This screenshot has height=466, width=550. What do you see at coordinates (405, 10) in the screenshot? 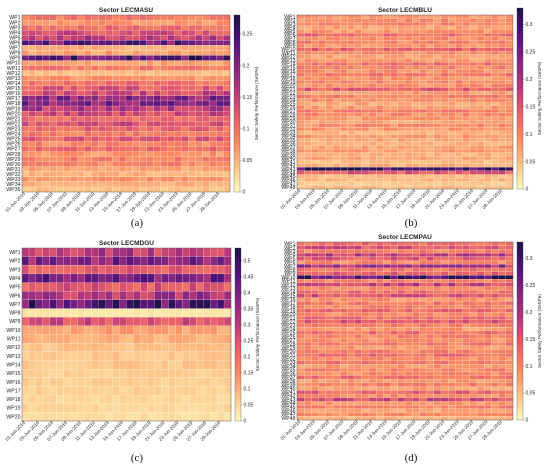
I see `panel-title: Sector LECMBLU` at bounding box center [405, 10].